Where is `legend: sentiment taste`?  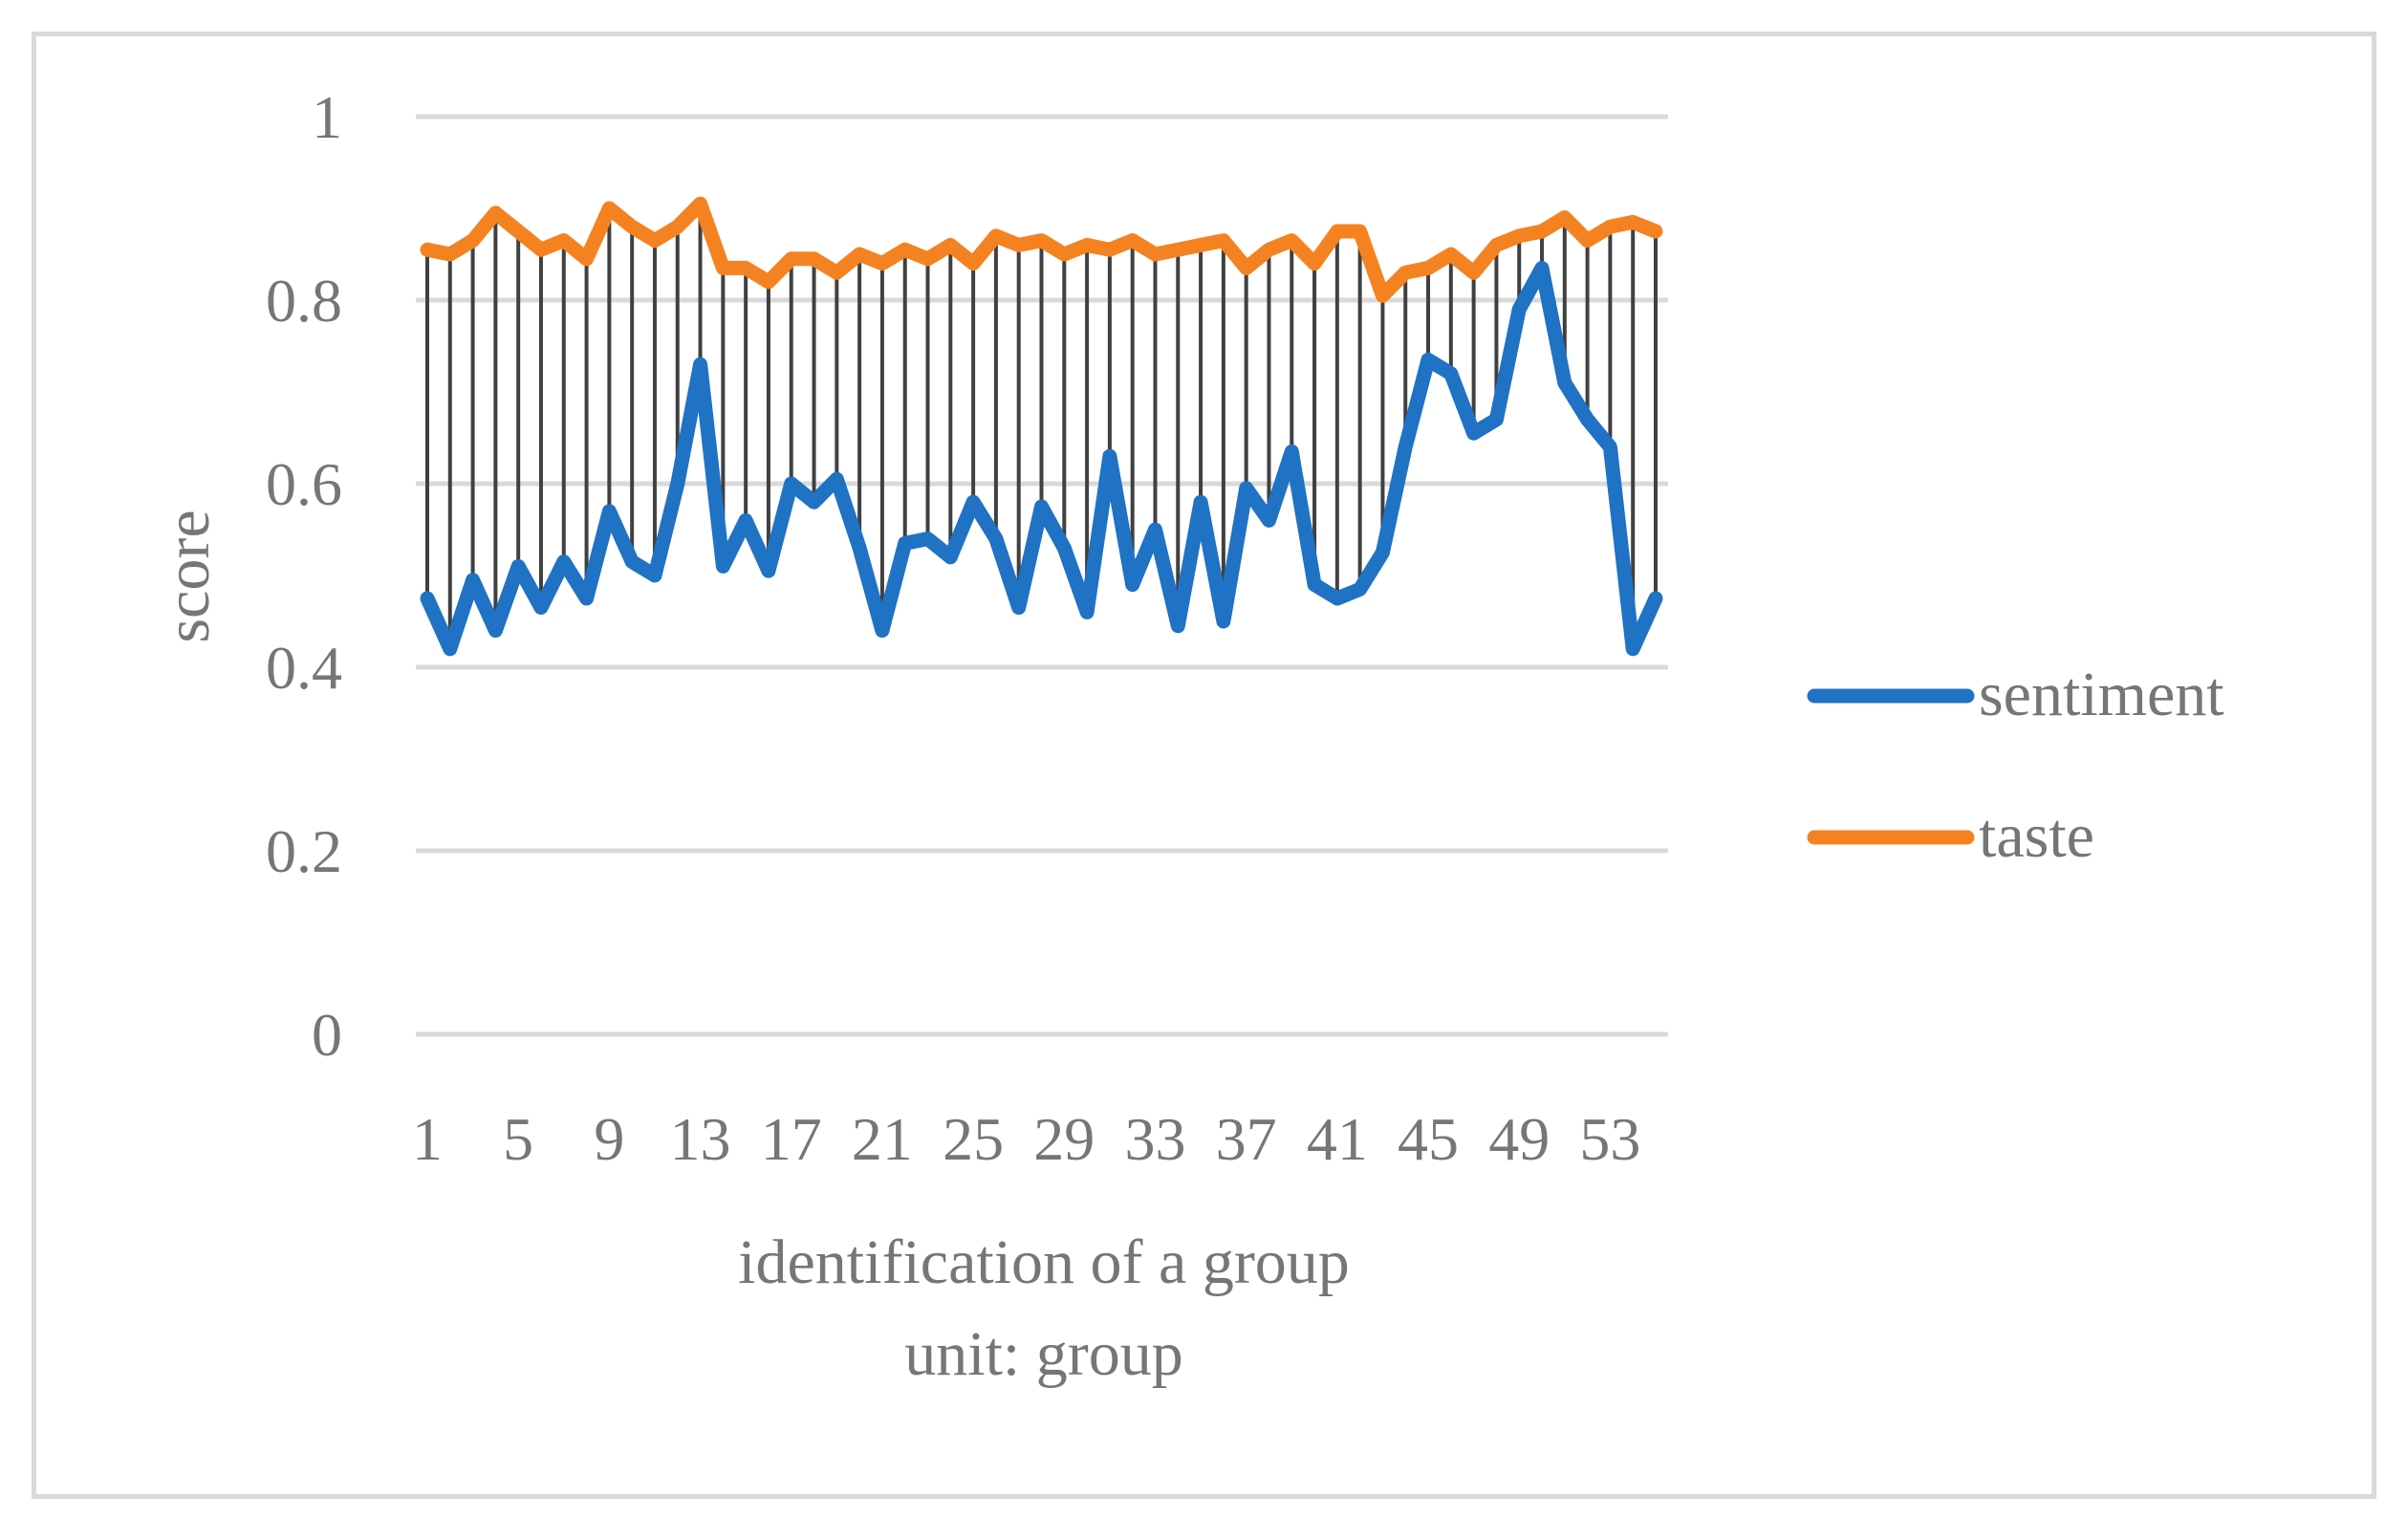 legend: sentiment taste is located at coordinates (2016, 765).